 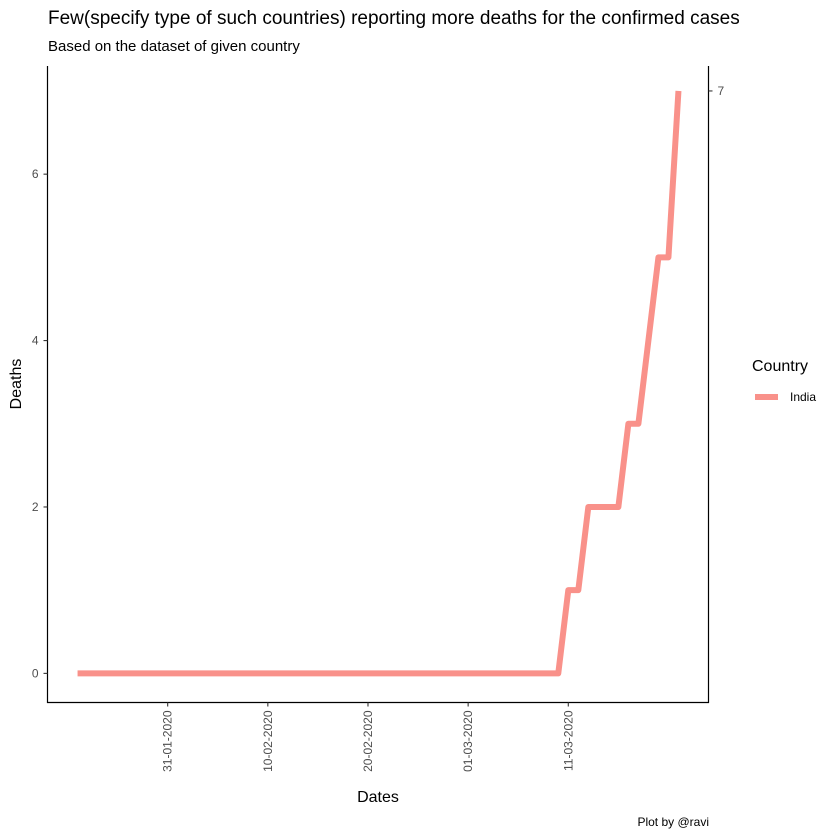 What do you see at coordinates (468, 741) in the screenshot?
I see `x-tick-label: 01-03-2020` at bounding box center [468, 741].